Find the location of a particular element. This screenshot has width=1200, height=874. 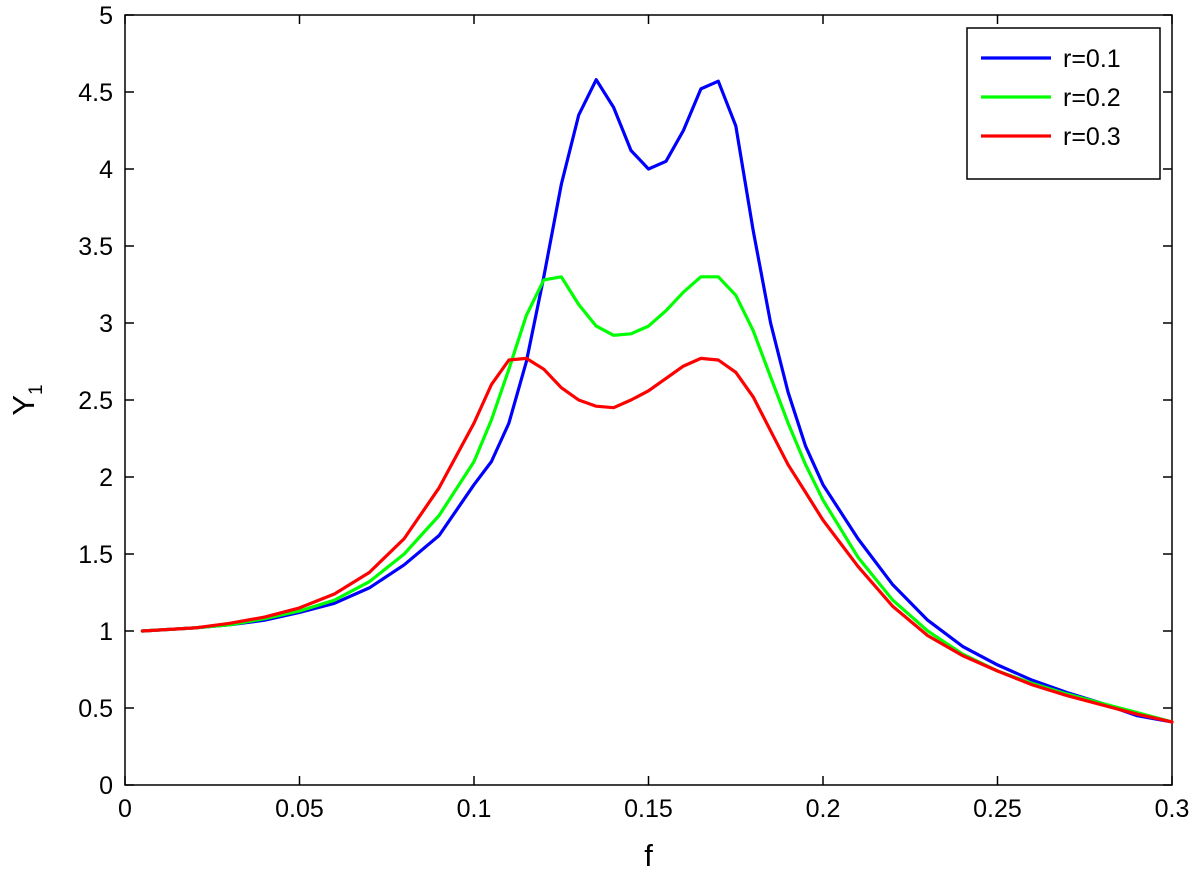

x-tick-label: 0.2 is located at coordinates (823, 809).